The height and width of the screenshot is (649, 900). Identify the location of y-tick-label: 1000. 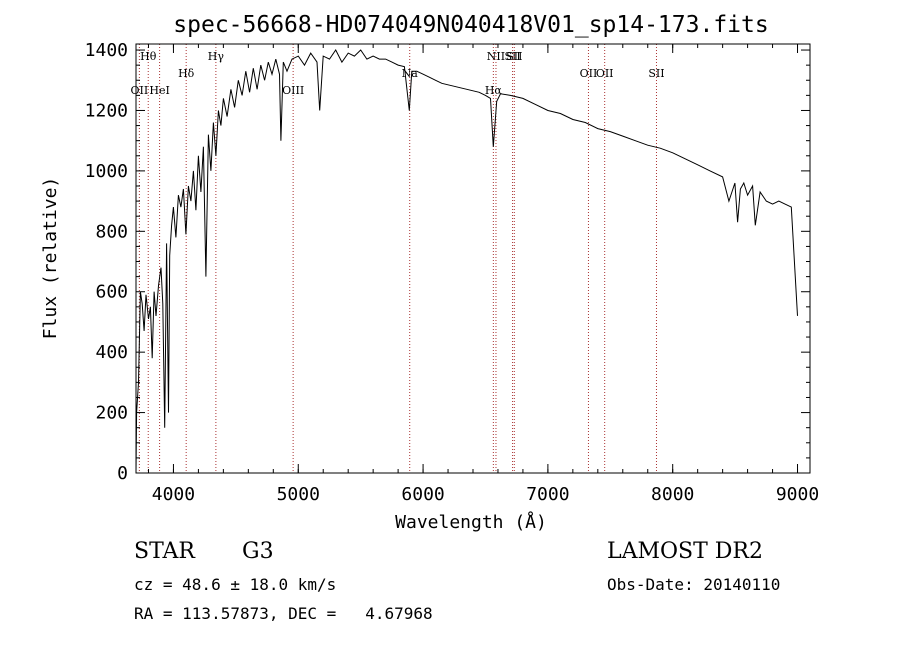
(106, 171).